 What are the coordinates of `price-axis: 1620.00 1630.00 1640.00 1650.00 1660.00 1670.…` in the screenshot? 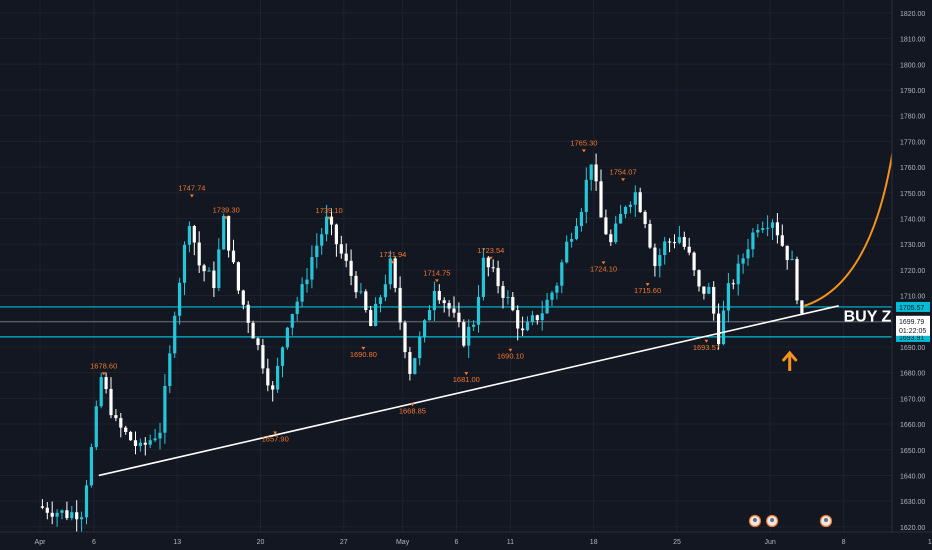 It's located at (911, 275).